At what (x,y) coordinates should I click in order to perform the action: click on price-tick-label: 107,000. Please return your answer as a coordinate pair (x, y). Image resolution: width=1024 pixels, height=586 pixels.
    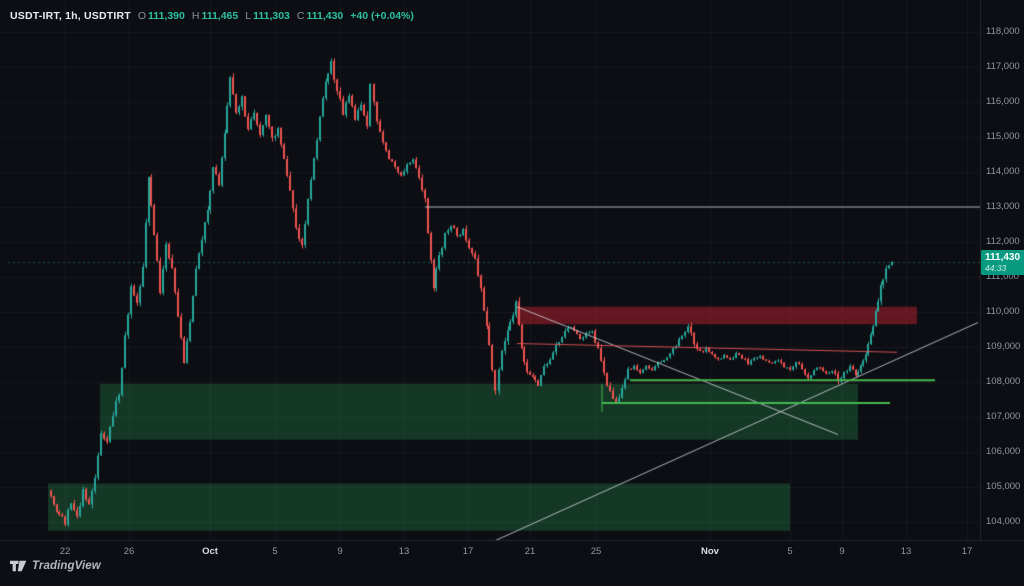
    Looking at the image, I should click on (1003, 416).